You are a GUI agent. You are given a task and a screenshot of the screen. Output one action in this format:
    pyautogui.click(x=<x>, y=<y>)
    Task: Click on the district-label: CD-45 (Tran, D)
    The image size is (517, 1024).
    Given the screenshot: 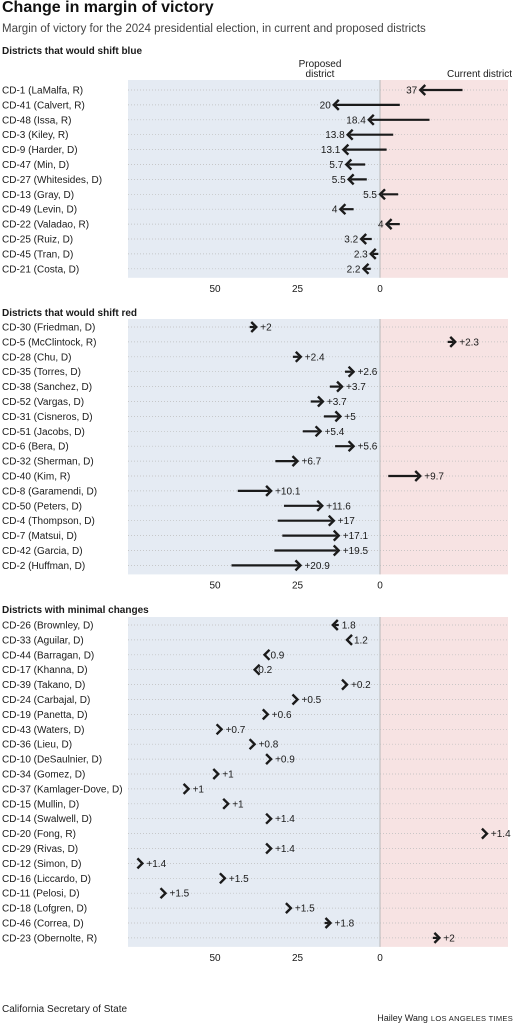 What is the action you would take?
    pyautogui.click(x=37, y=254)
    